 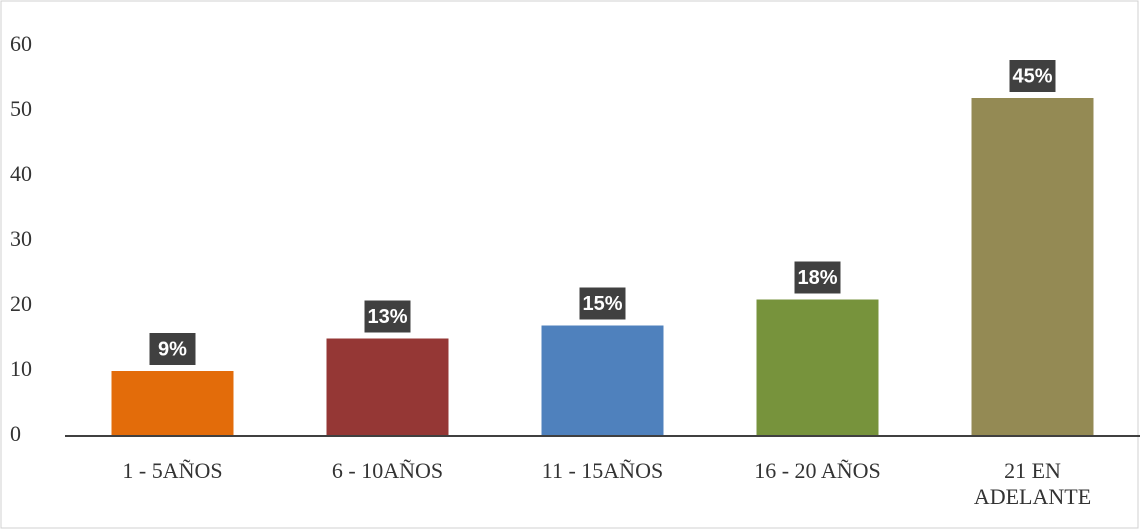 What do you see at coordinates (172, 470) in the screenshot?
I see `x-tick-label: 1 - 5AÑOS` at bounding box center [172, 470].